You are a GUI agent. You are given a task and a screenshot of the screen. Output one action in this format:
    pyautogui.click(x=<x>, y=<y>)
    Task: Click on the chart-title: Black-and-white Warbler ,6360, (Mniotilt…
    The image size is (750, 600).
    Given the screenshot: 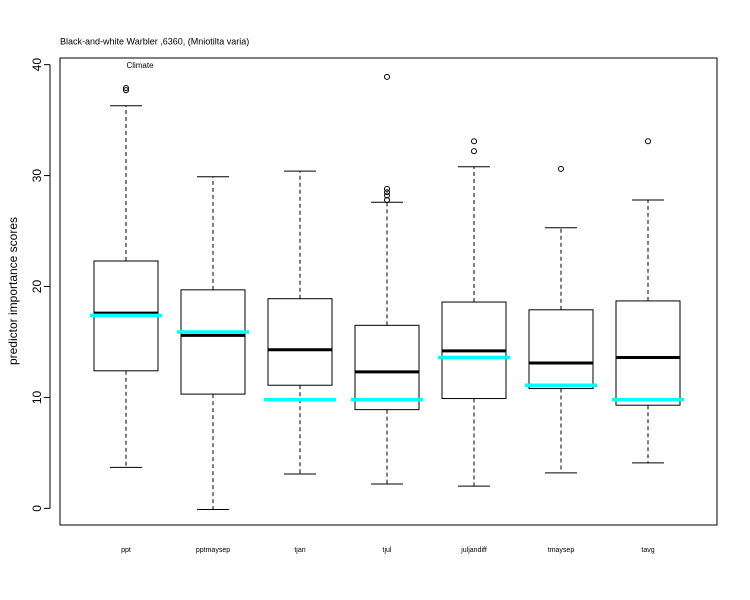 What is the action you would take?
    pyautogui.click(x=154, y=41)
    